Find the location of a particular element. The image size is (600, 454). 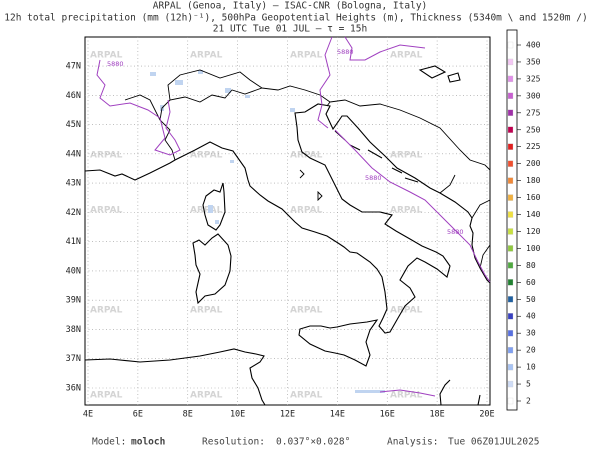

footer-label: Resolution: is located at coordinates (233, 442).